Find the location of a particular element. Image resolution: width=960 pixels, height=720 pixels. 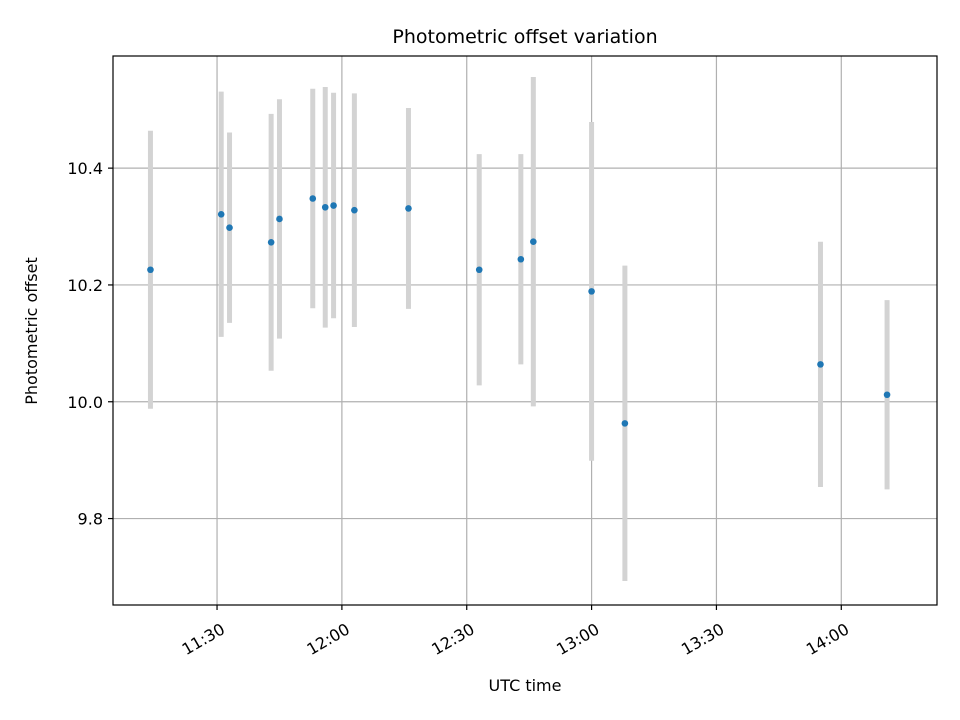

y-tick-label: 10.4 is located at coordinates (85, 168).